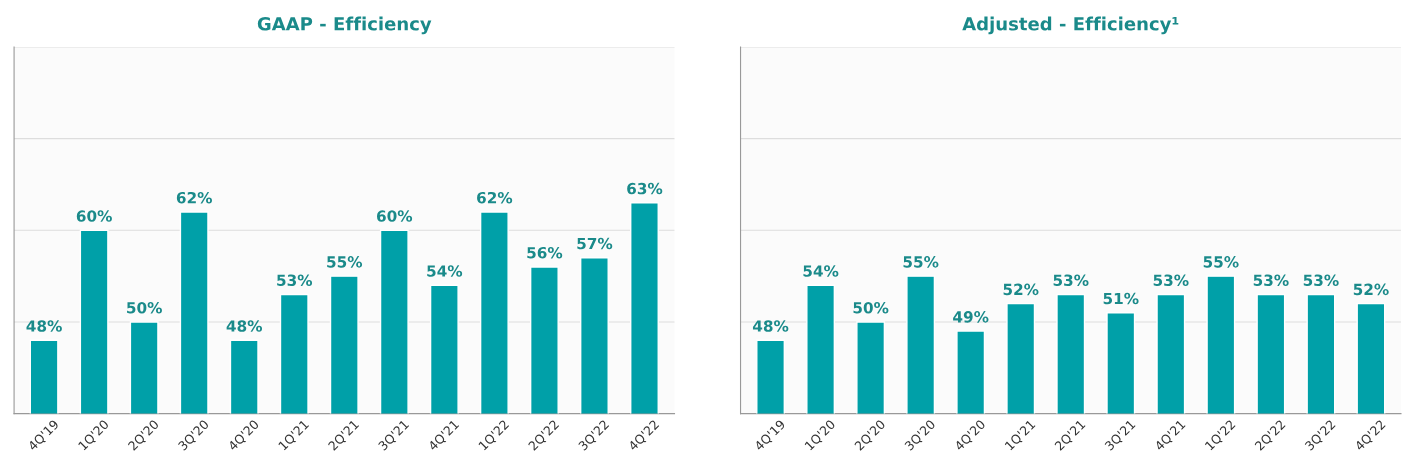 The width and height of the screenshot is (1408, 470). What do you see at coordinates (545, 252) in the screenshot?
I see `data-label: 56%` at bounding box center [545, 252].